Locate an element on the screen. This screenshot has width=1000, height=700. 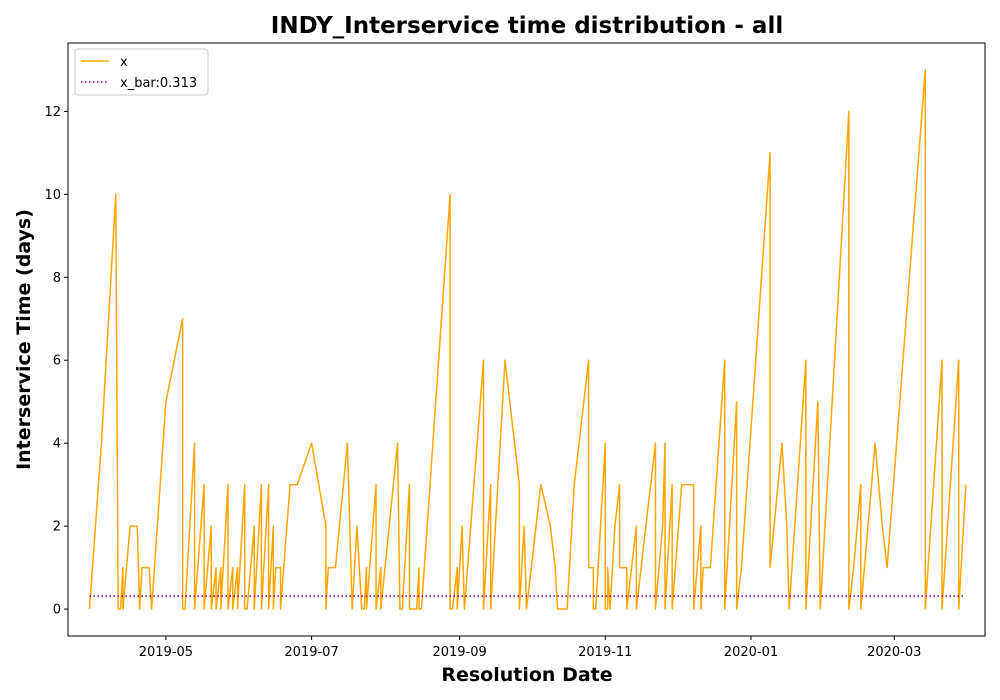
y-axis-label: Interservice Time (days) is located at coordinates (24, 339).